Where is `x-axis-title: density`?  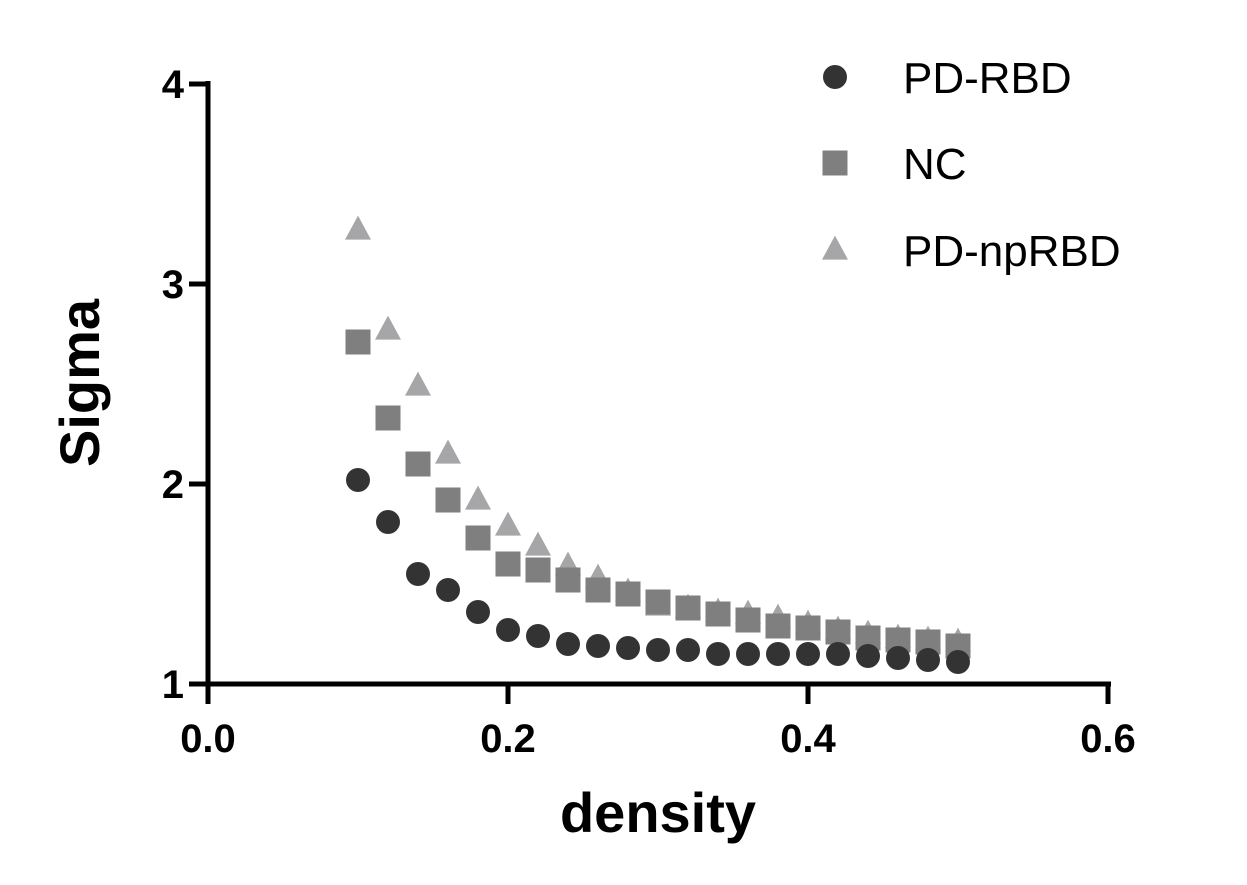 x-axis-title: density is located at coordinates (658, 812).